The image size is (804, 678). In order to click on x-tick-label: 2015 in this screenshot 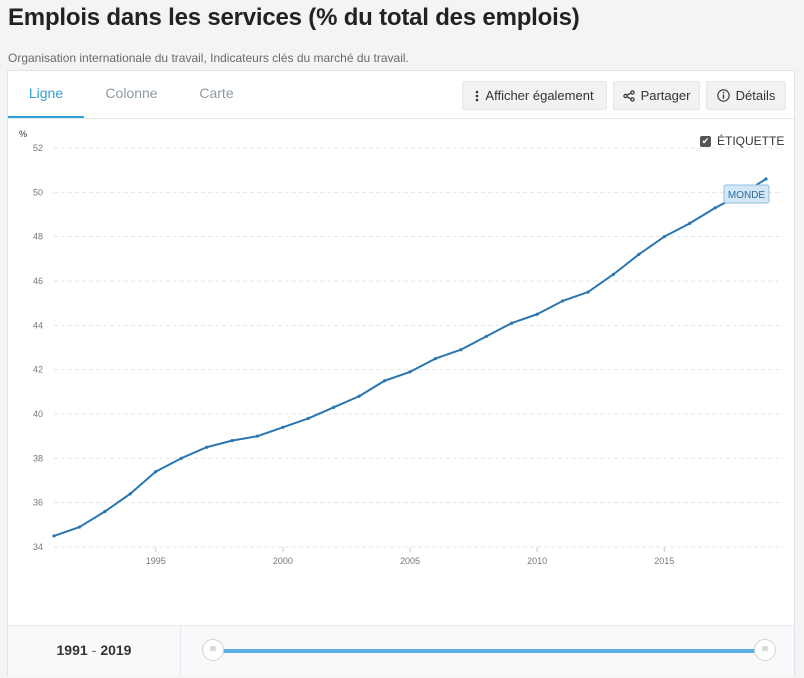, I will do `click(664, 561)`.